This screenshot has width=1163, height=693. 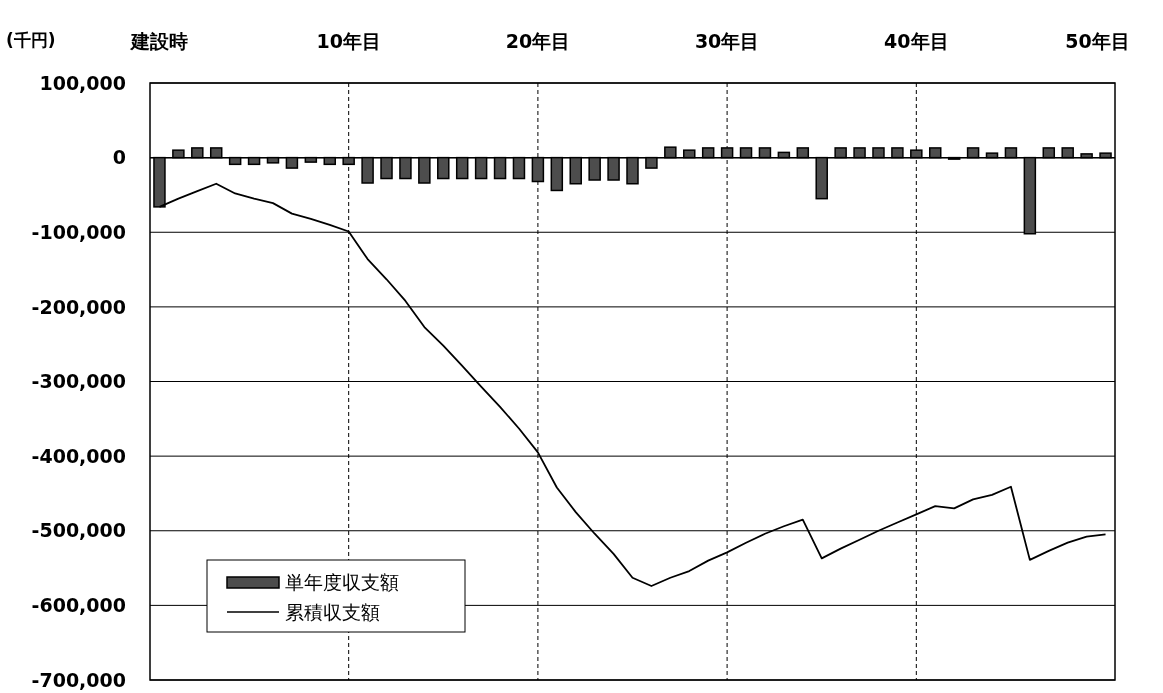 I want to click on legend-label: 単年度収支額, so click(x=342, y=581).